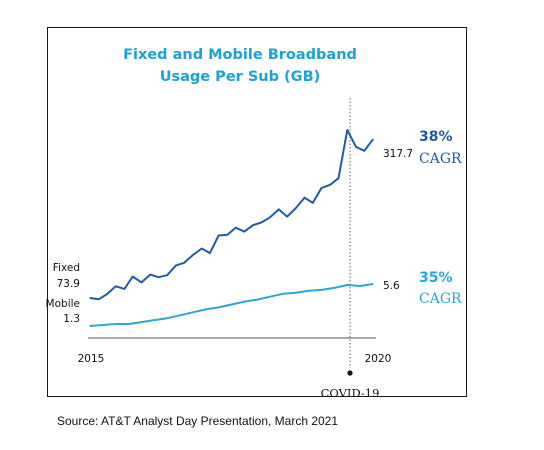 This screenshot has height=450, width=544. Describe the element at coordinates (240, 55) in the screenshot. I see `chart-title-line-1: Fixed and Mobile Broadband` at that location.